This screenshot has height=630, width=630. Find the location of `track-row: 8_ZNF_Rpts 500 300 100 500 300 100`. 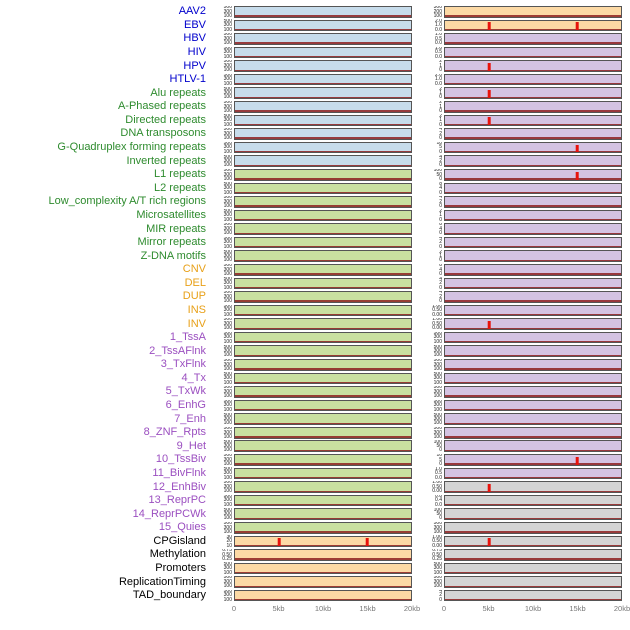

track-row: 8_ZNF_Rpts 500 300 100 500 300 100 is located at coordinates (315, 433).